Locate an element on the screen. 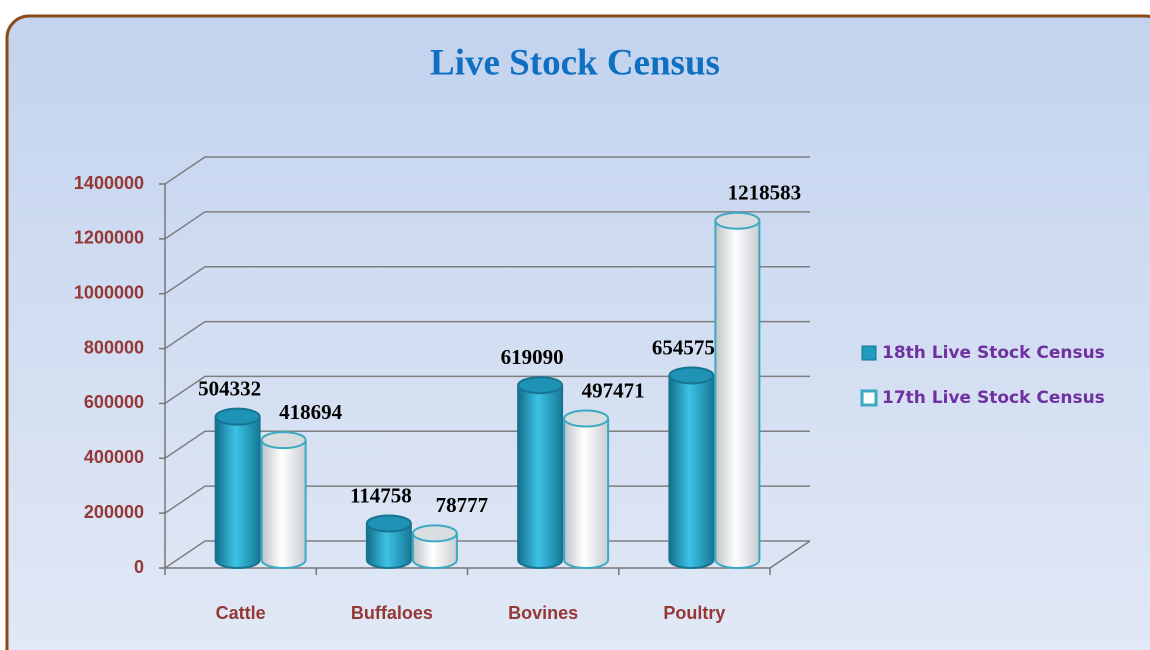  y-tick-label: 600000 is located at coordinates (114, 402).